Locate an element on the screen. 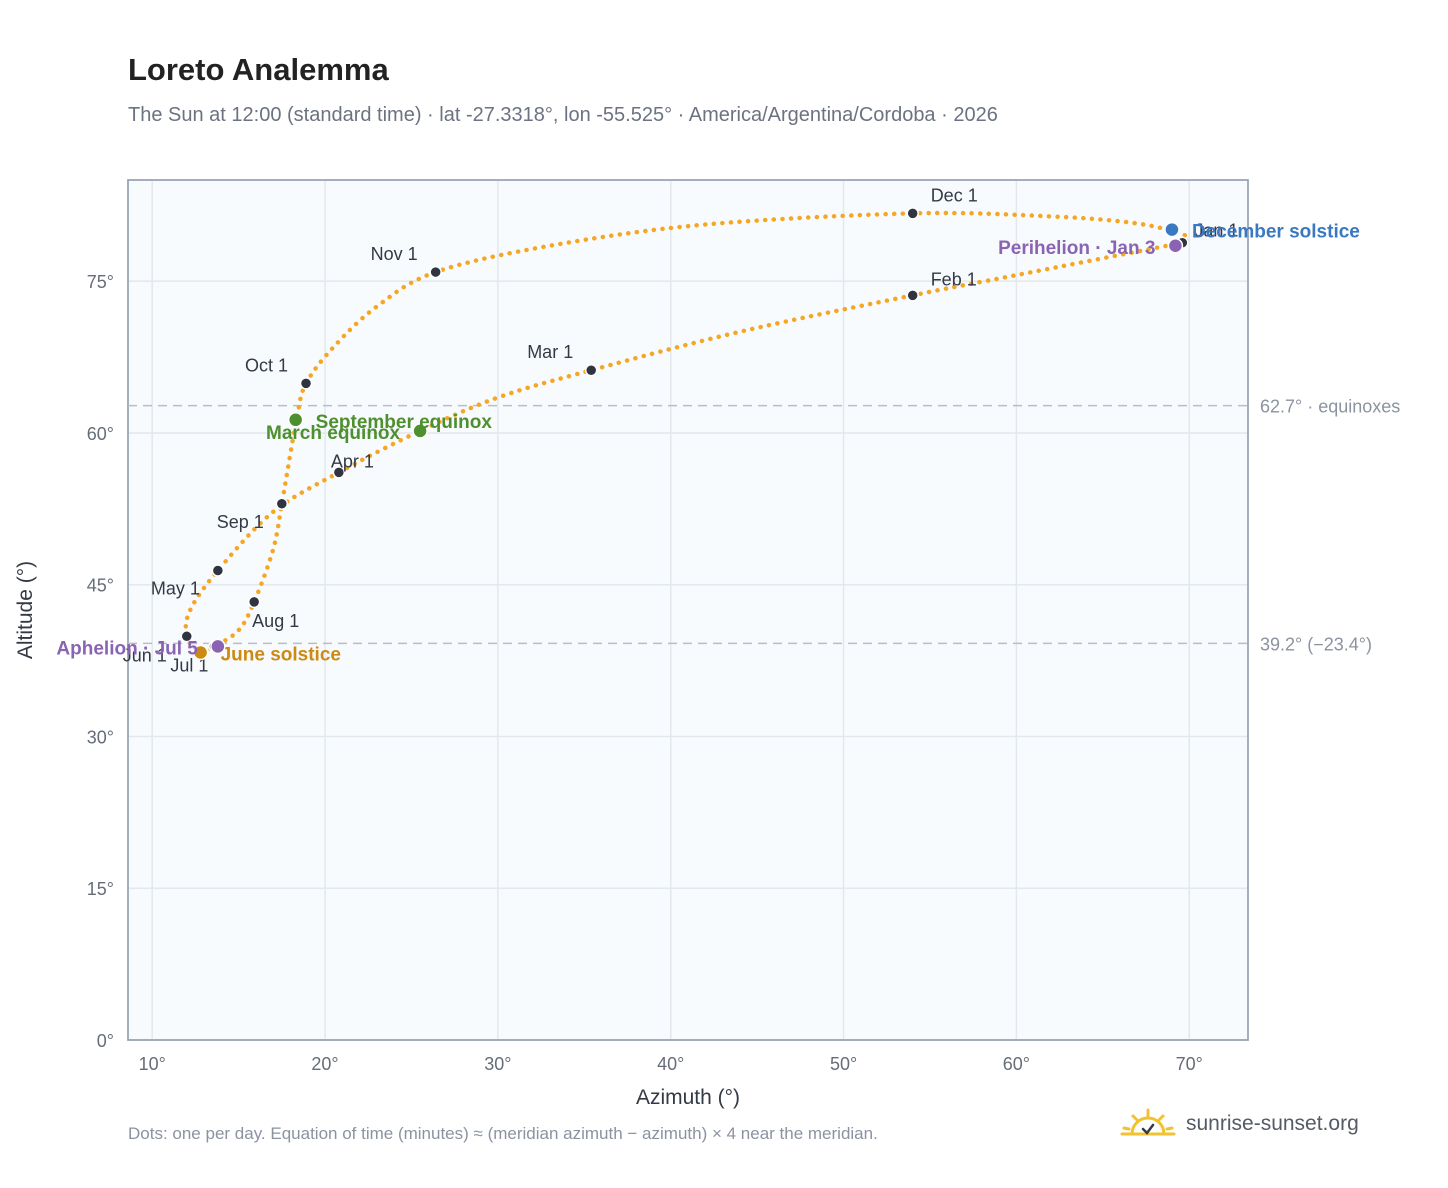 The height and width of the screenshot is (1188, 1448). y-tick-label: 0° is located at coordinates (105, 1041).